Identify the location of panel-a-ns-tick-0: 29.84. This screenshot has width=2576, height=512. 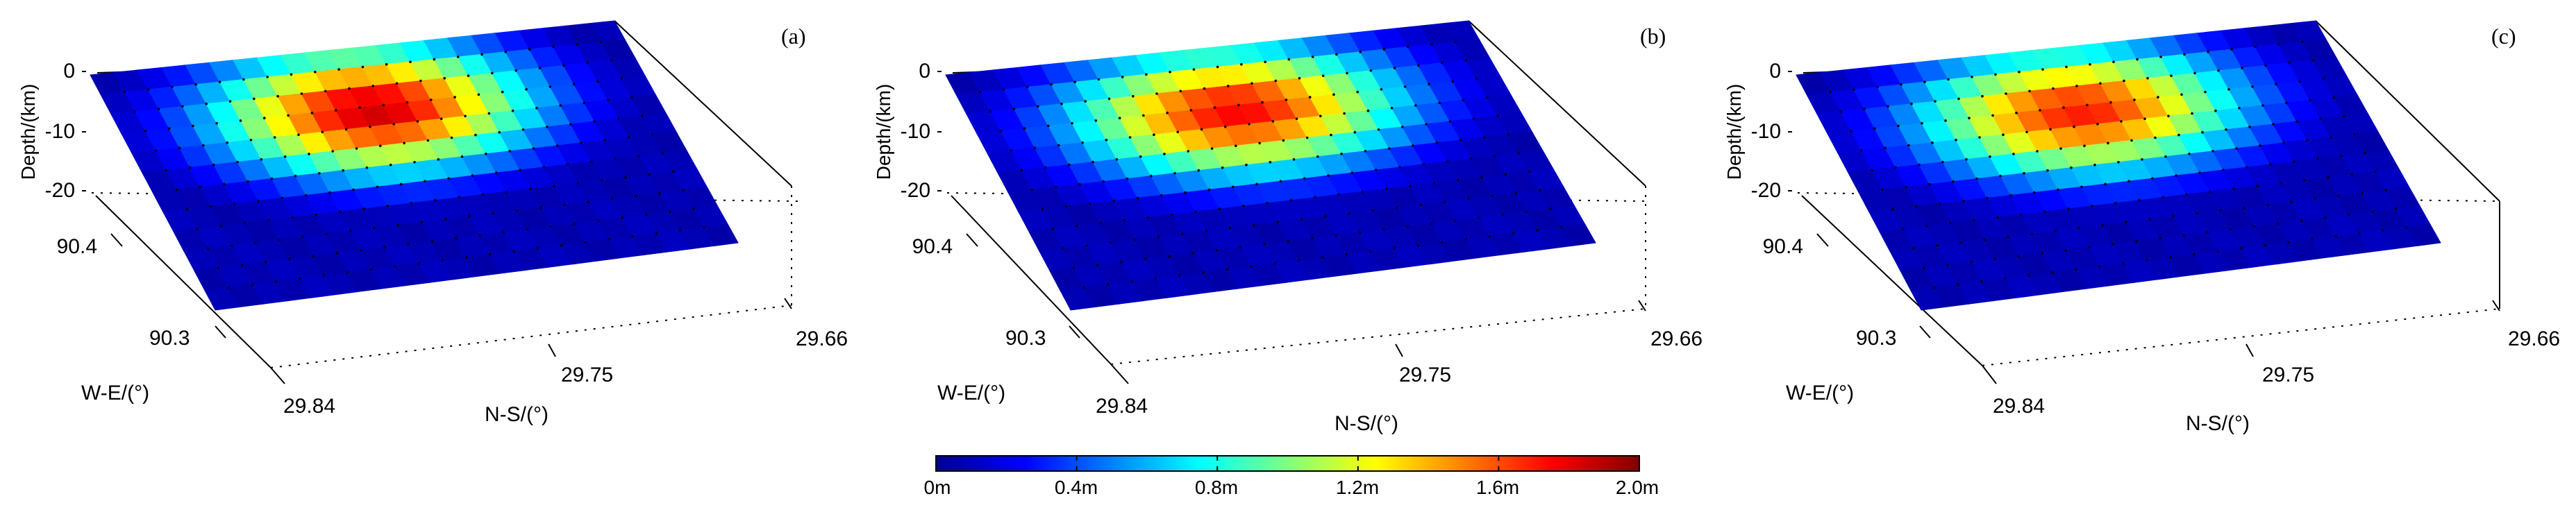
(309, 406).